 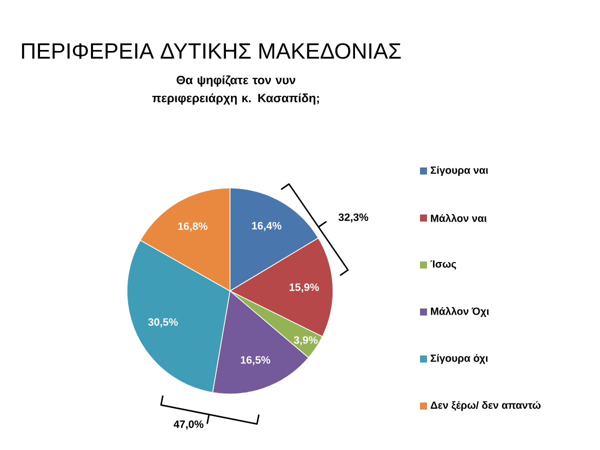 What do you see at coordinates (304, 288) in the screenshot?
I see `data-label: 15,9%` at bounding box center [304, 288].